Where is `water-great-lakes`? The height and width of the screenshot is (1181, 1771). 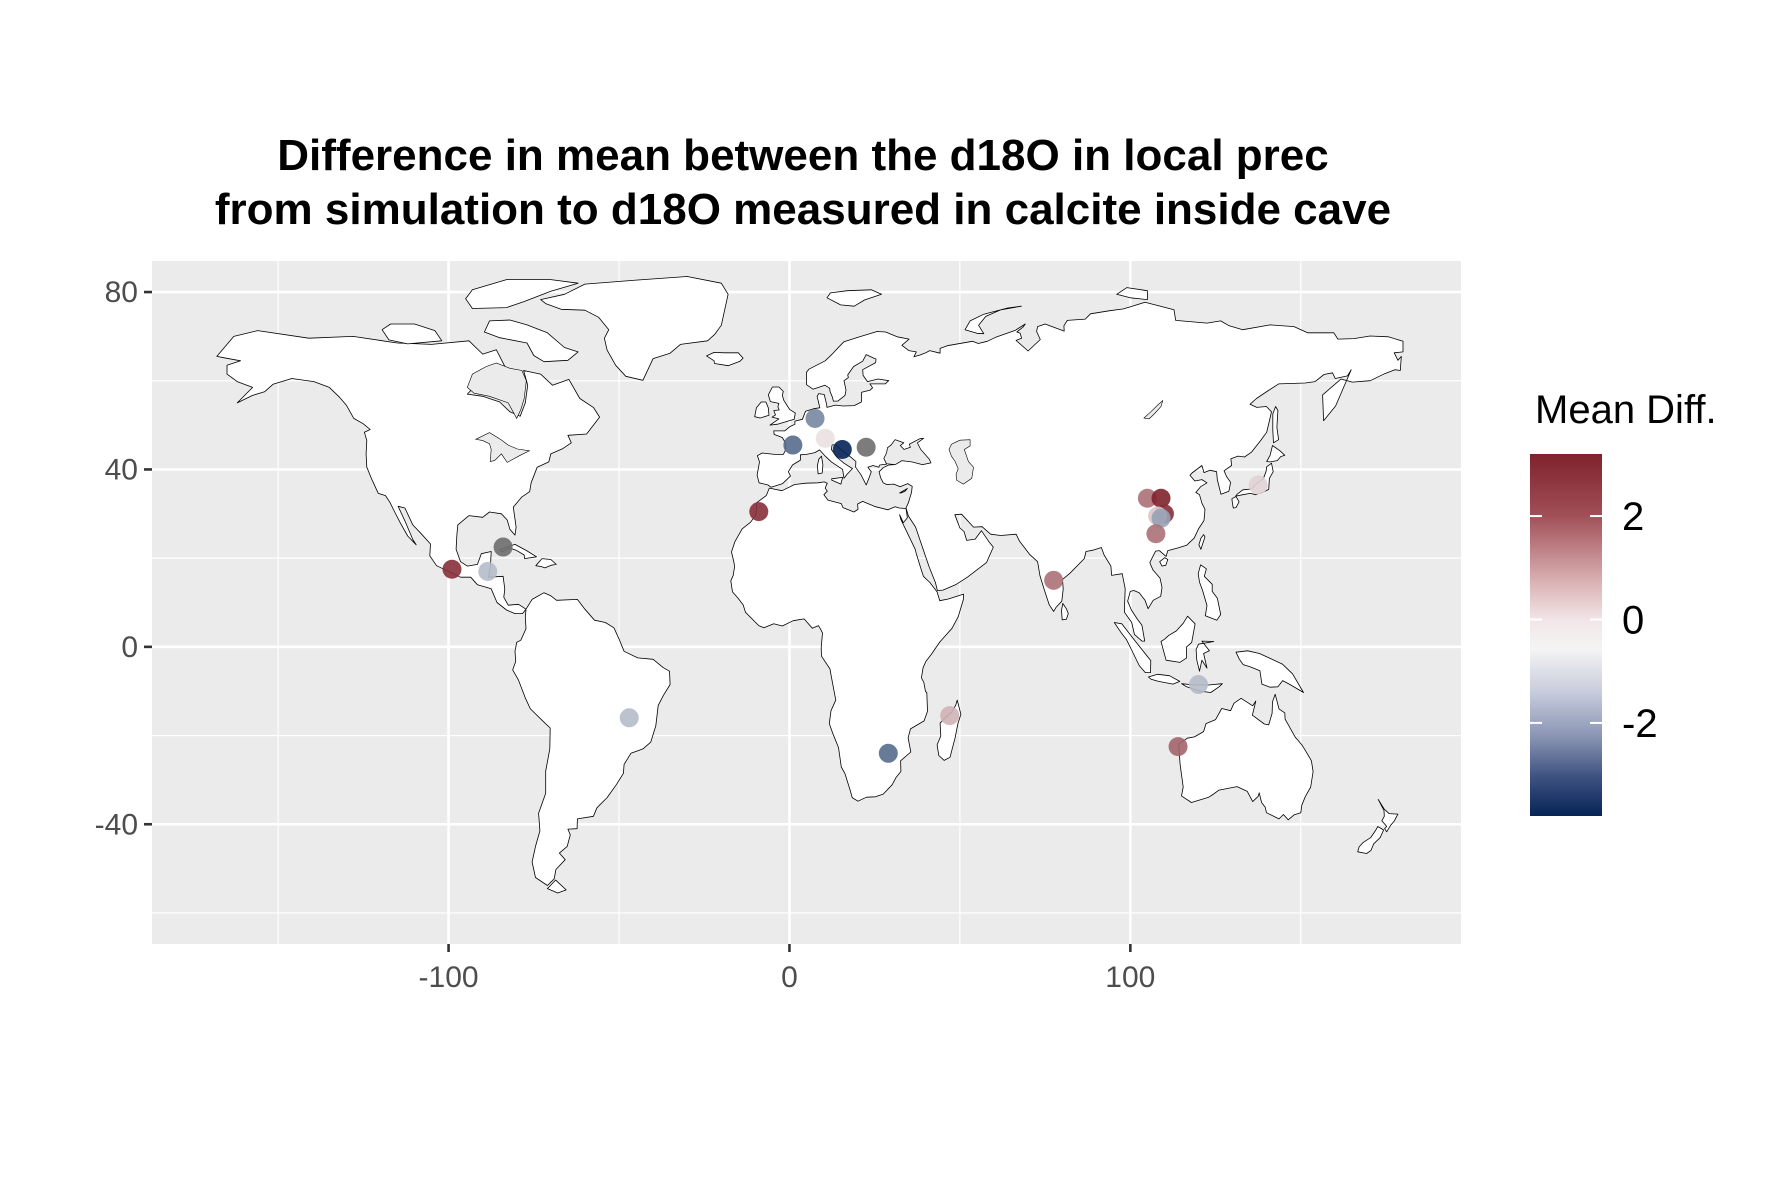 water-great-lakes is located at coordinates (502, 447).